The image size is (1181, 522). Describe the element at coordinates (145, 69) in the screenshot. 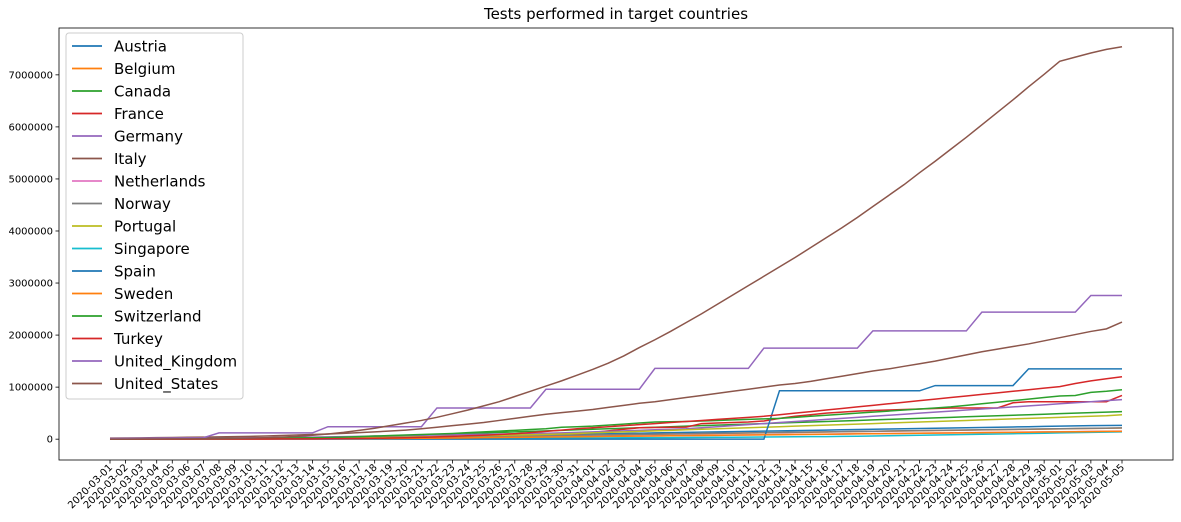

I see `legend-label: Belgium` at that location.